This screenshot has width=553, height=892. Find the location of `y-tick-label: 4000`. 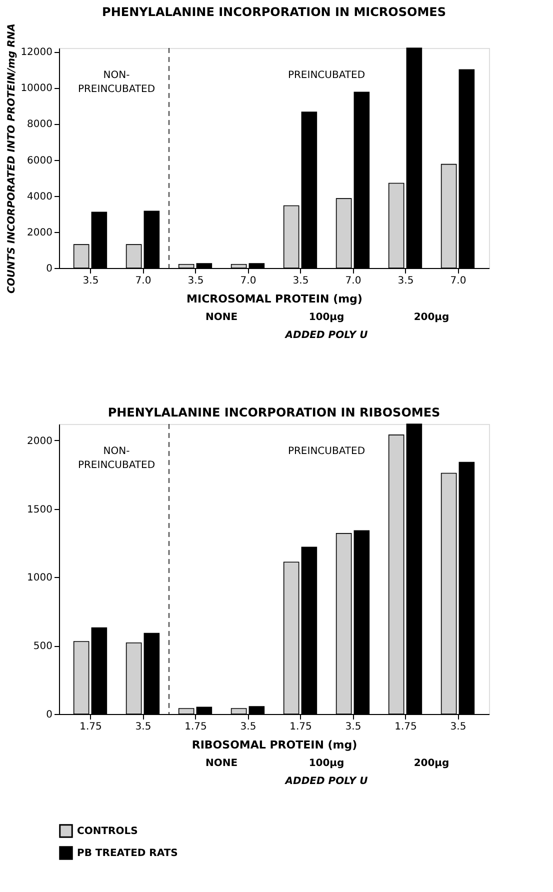

y-tick-label: 4000 is located at coordinates (39, 196).